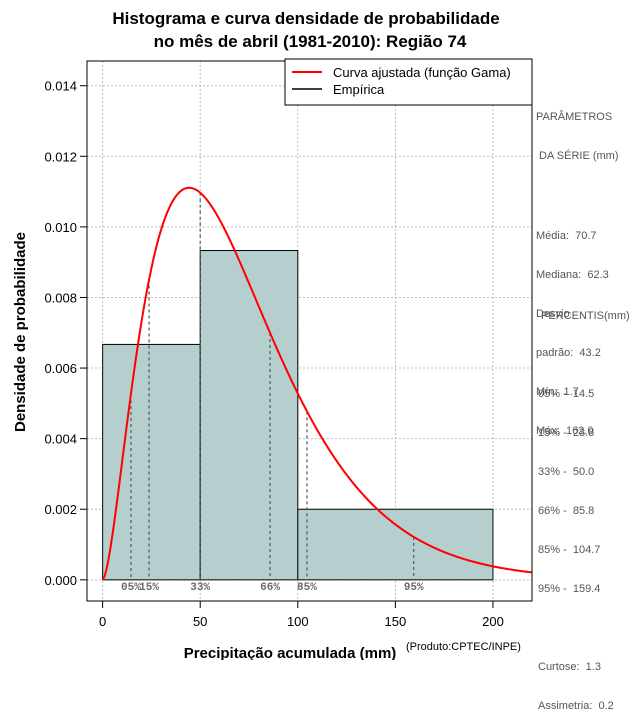  I want to click on curtose: Curtose: 1.3, so click(569, 667).